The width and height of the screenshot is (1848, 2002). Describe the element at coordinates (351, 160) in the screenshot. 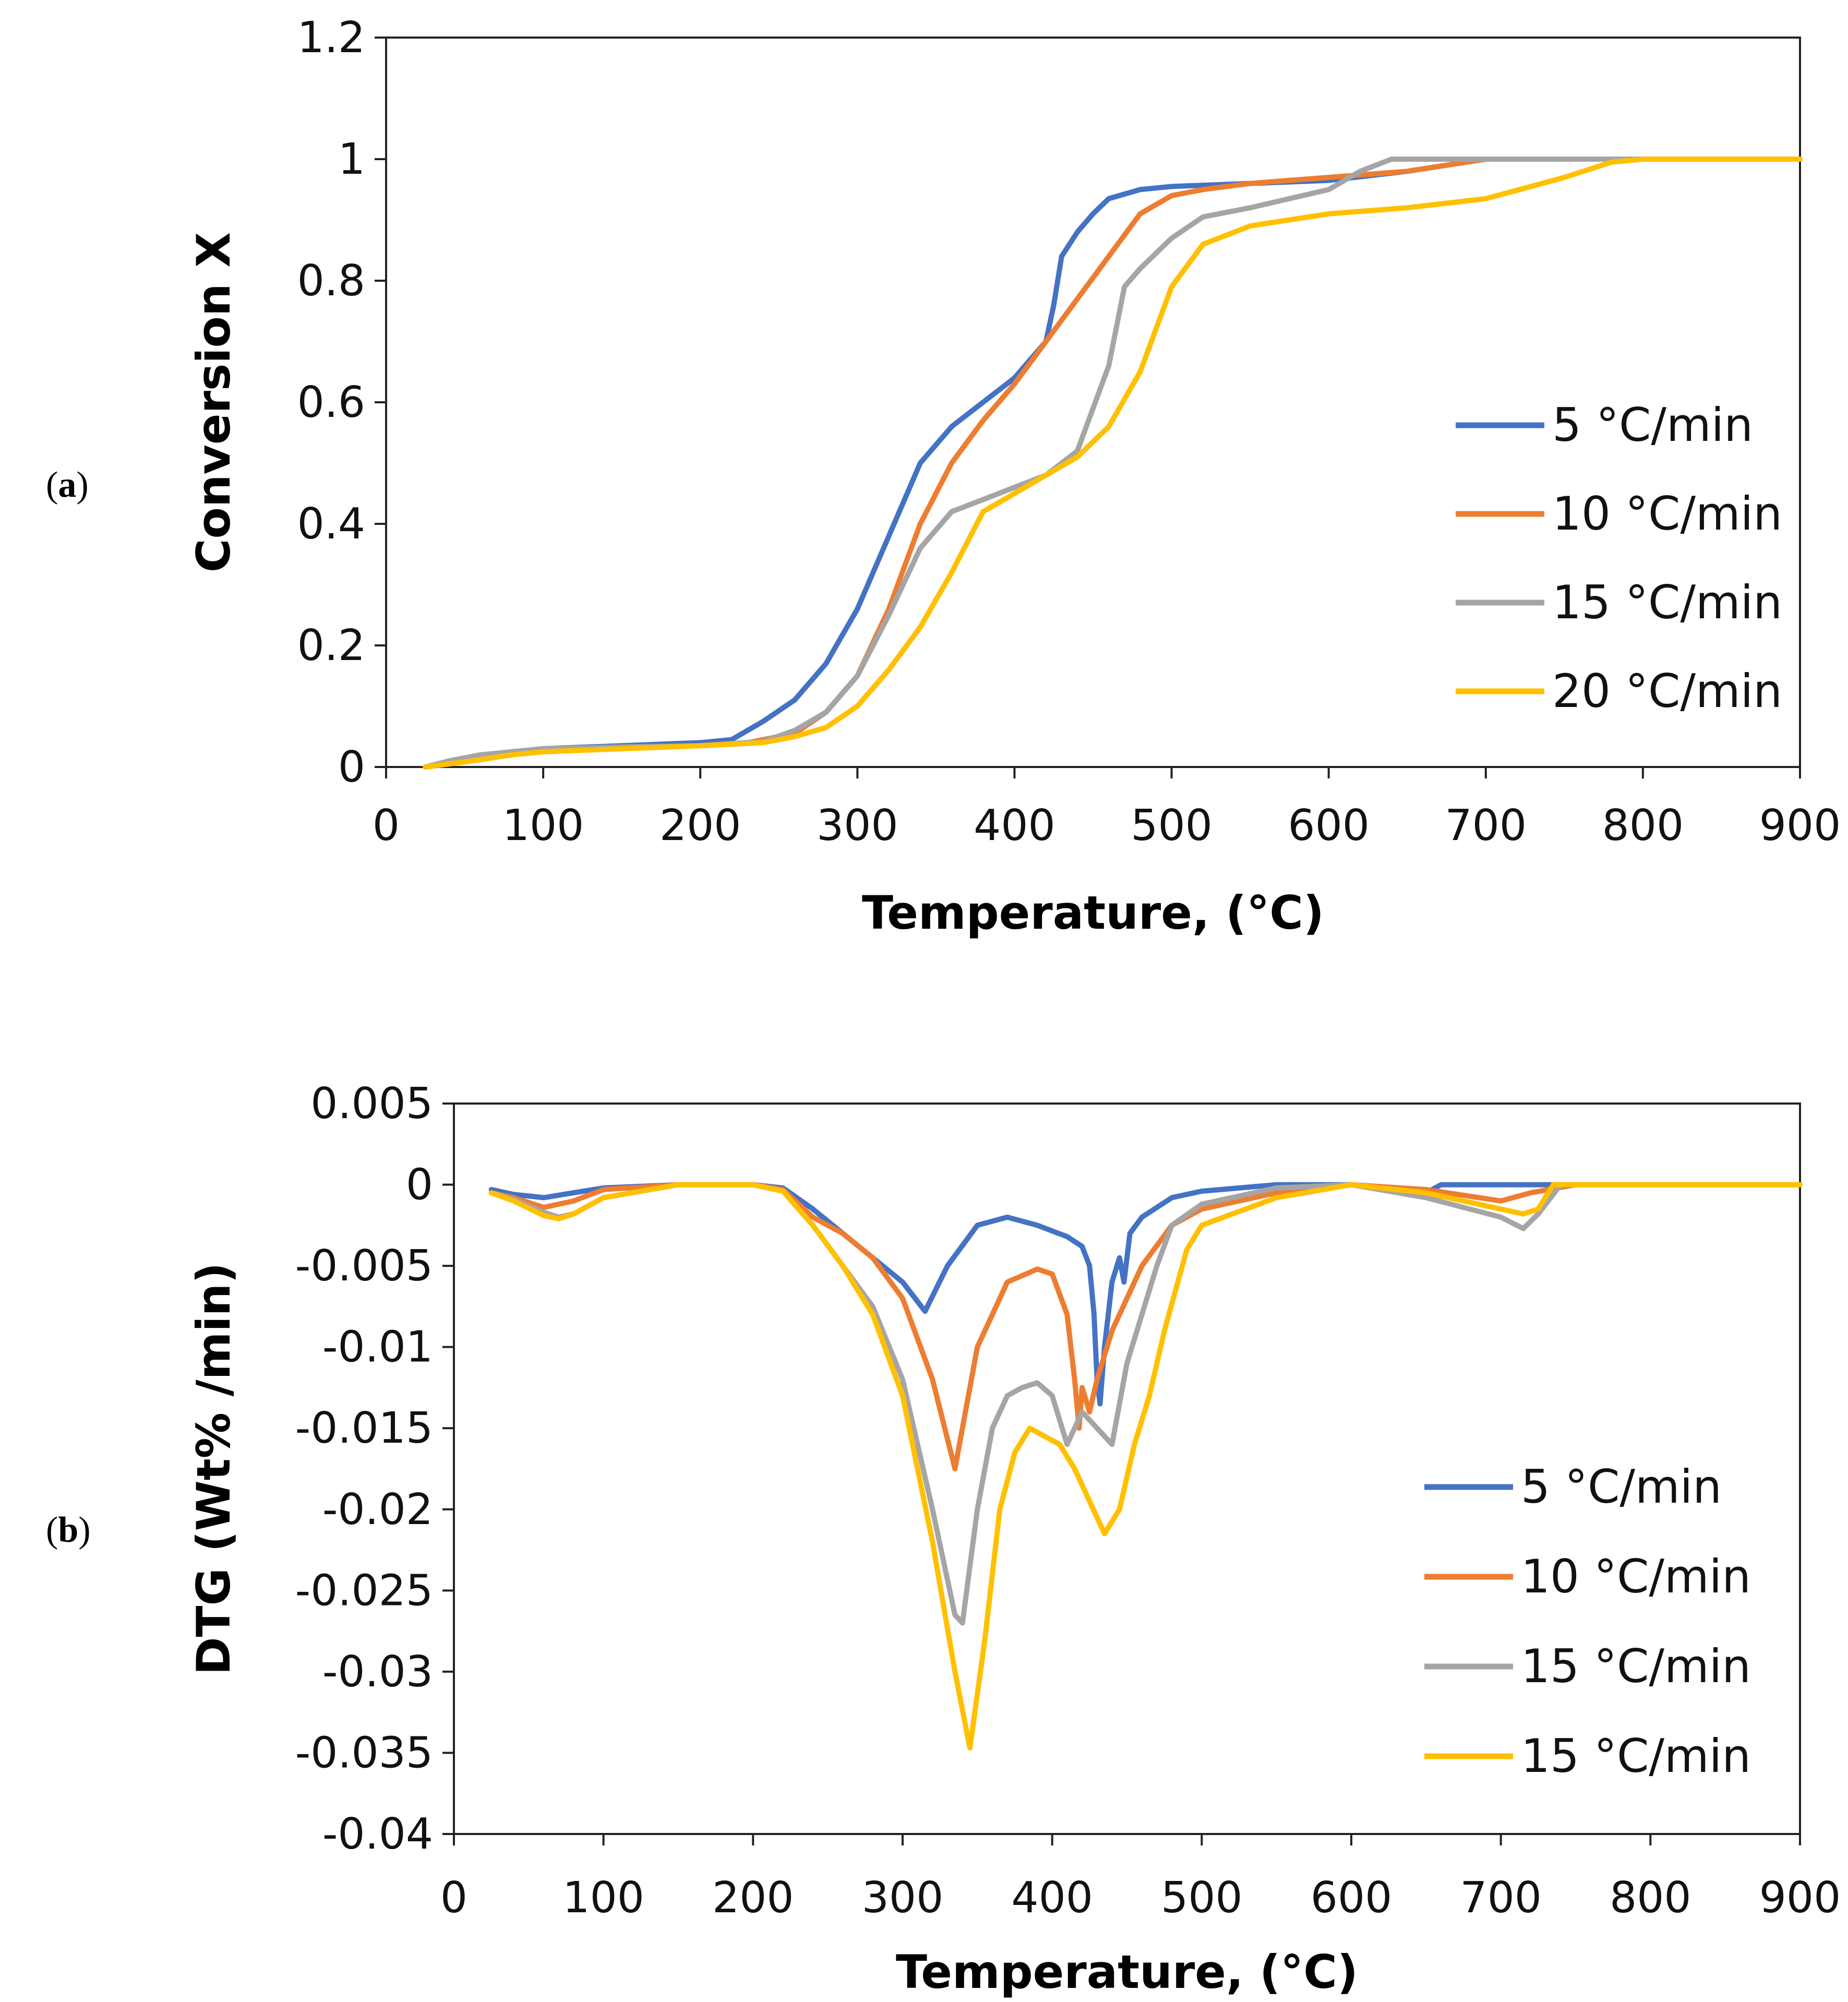

I see `y-tick-label: 1` at that location.